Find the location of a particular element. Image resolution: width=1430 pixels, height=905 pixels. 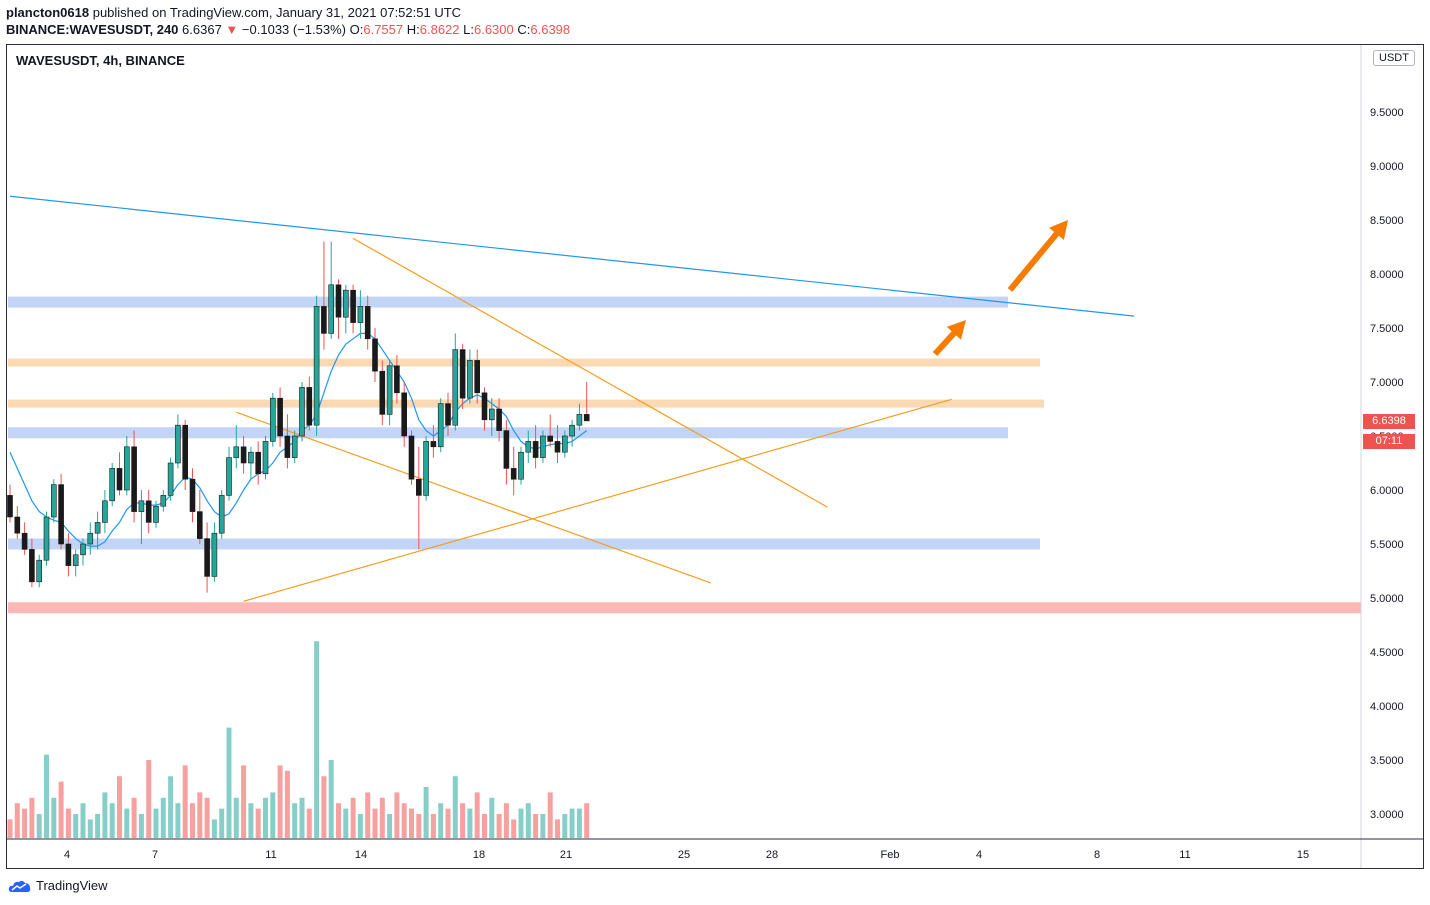

tradingview-logo: TradingView is located at coordinates (58, 885).